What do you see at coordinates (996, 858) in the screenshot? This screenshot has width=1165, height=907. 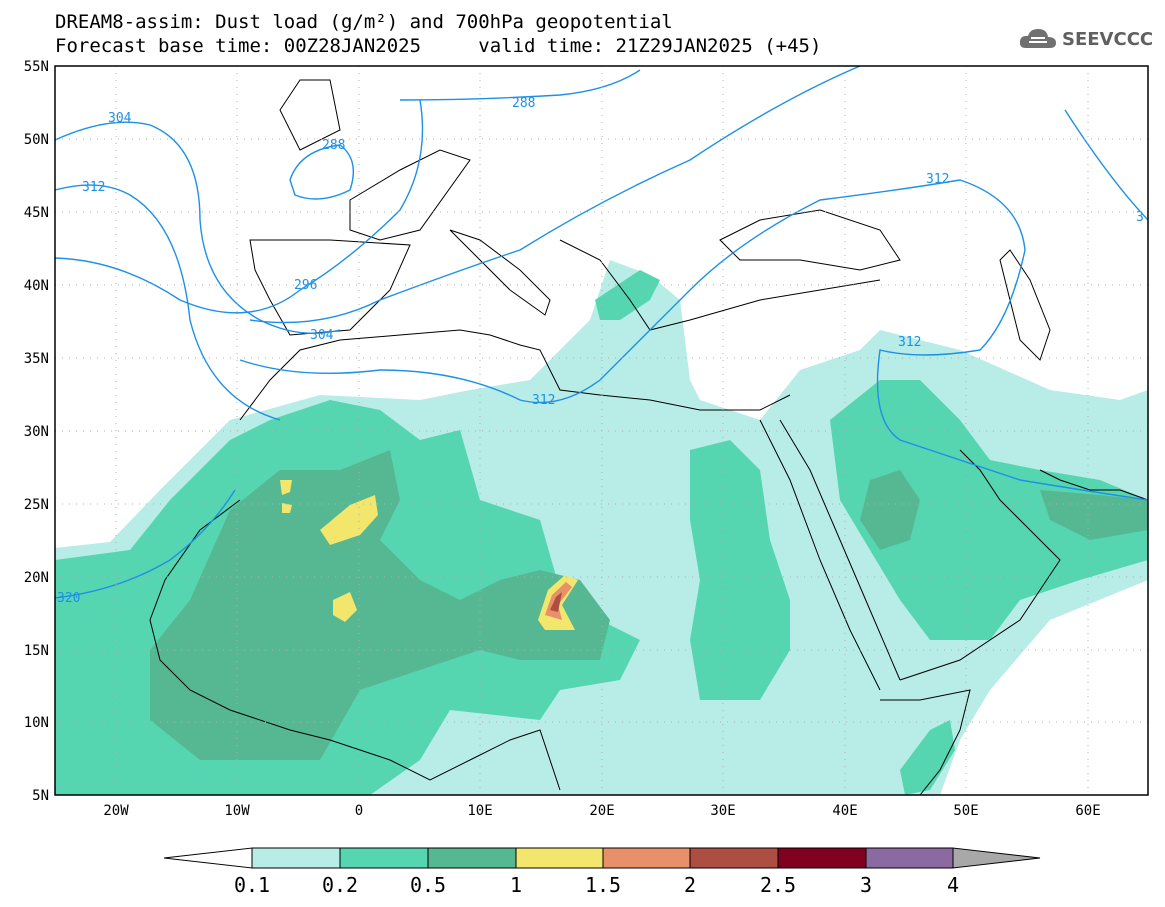 I see `legend-high-arrow` at bounding box center [996, 858].